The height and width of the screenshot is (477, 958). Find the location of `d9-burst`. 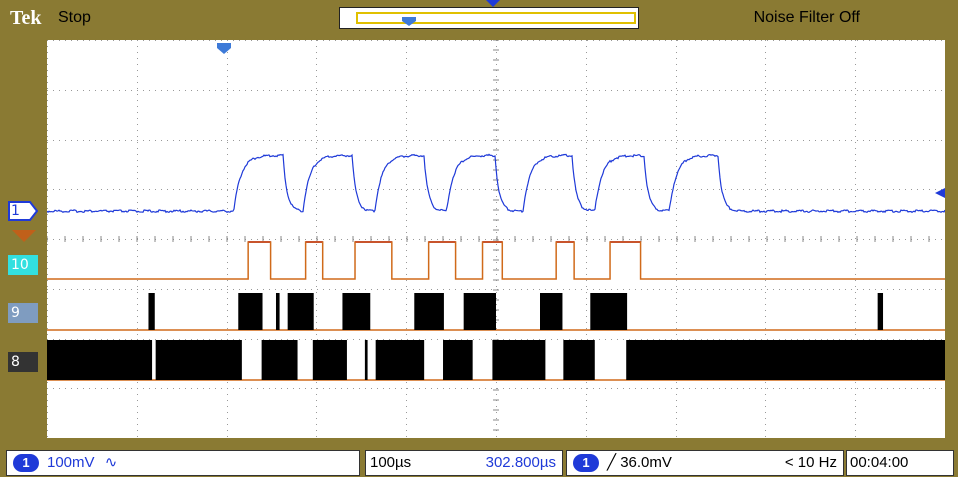

d9-burst is located at coordinates (151, 311).